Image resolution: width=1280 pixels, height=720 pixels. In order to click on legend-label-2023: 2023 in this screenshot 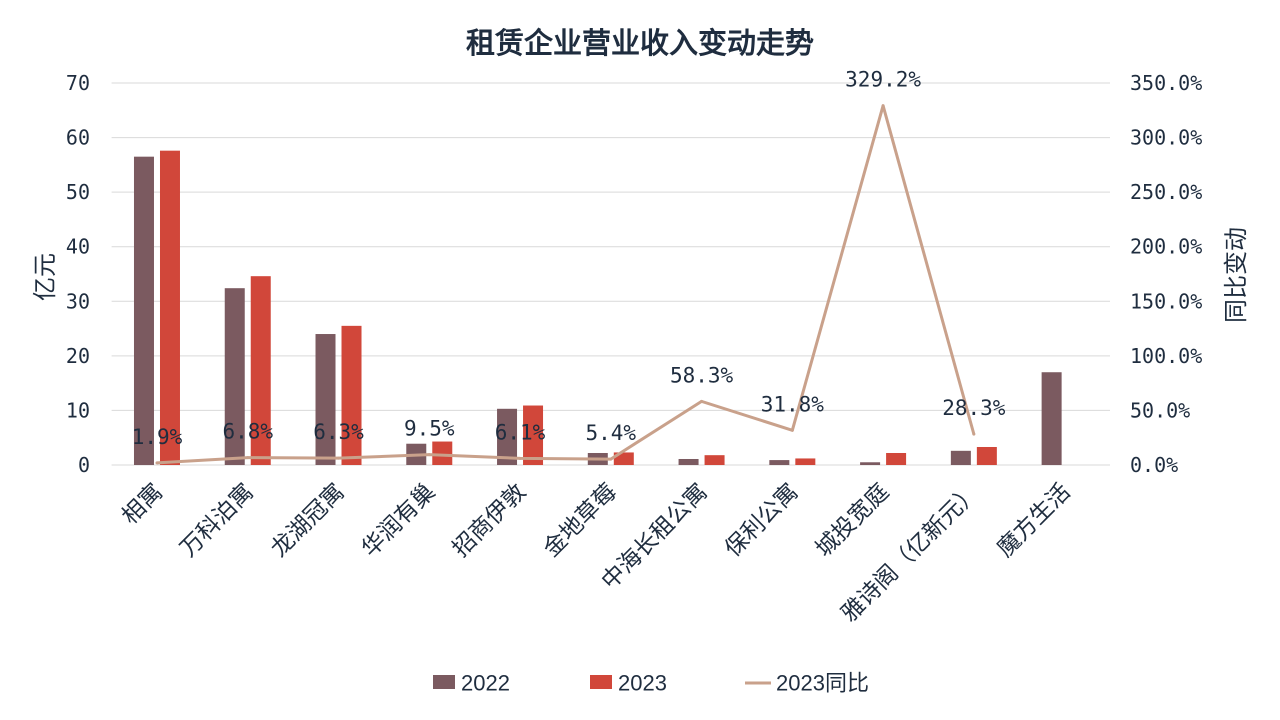, I will do `click(642, 683)`.